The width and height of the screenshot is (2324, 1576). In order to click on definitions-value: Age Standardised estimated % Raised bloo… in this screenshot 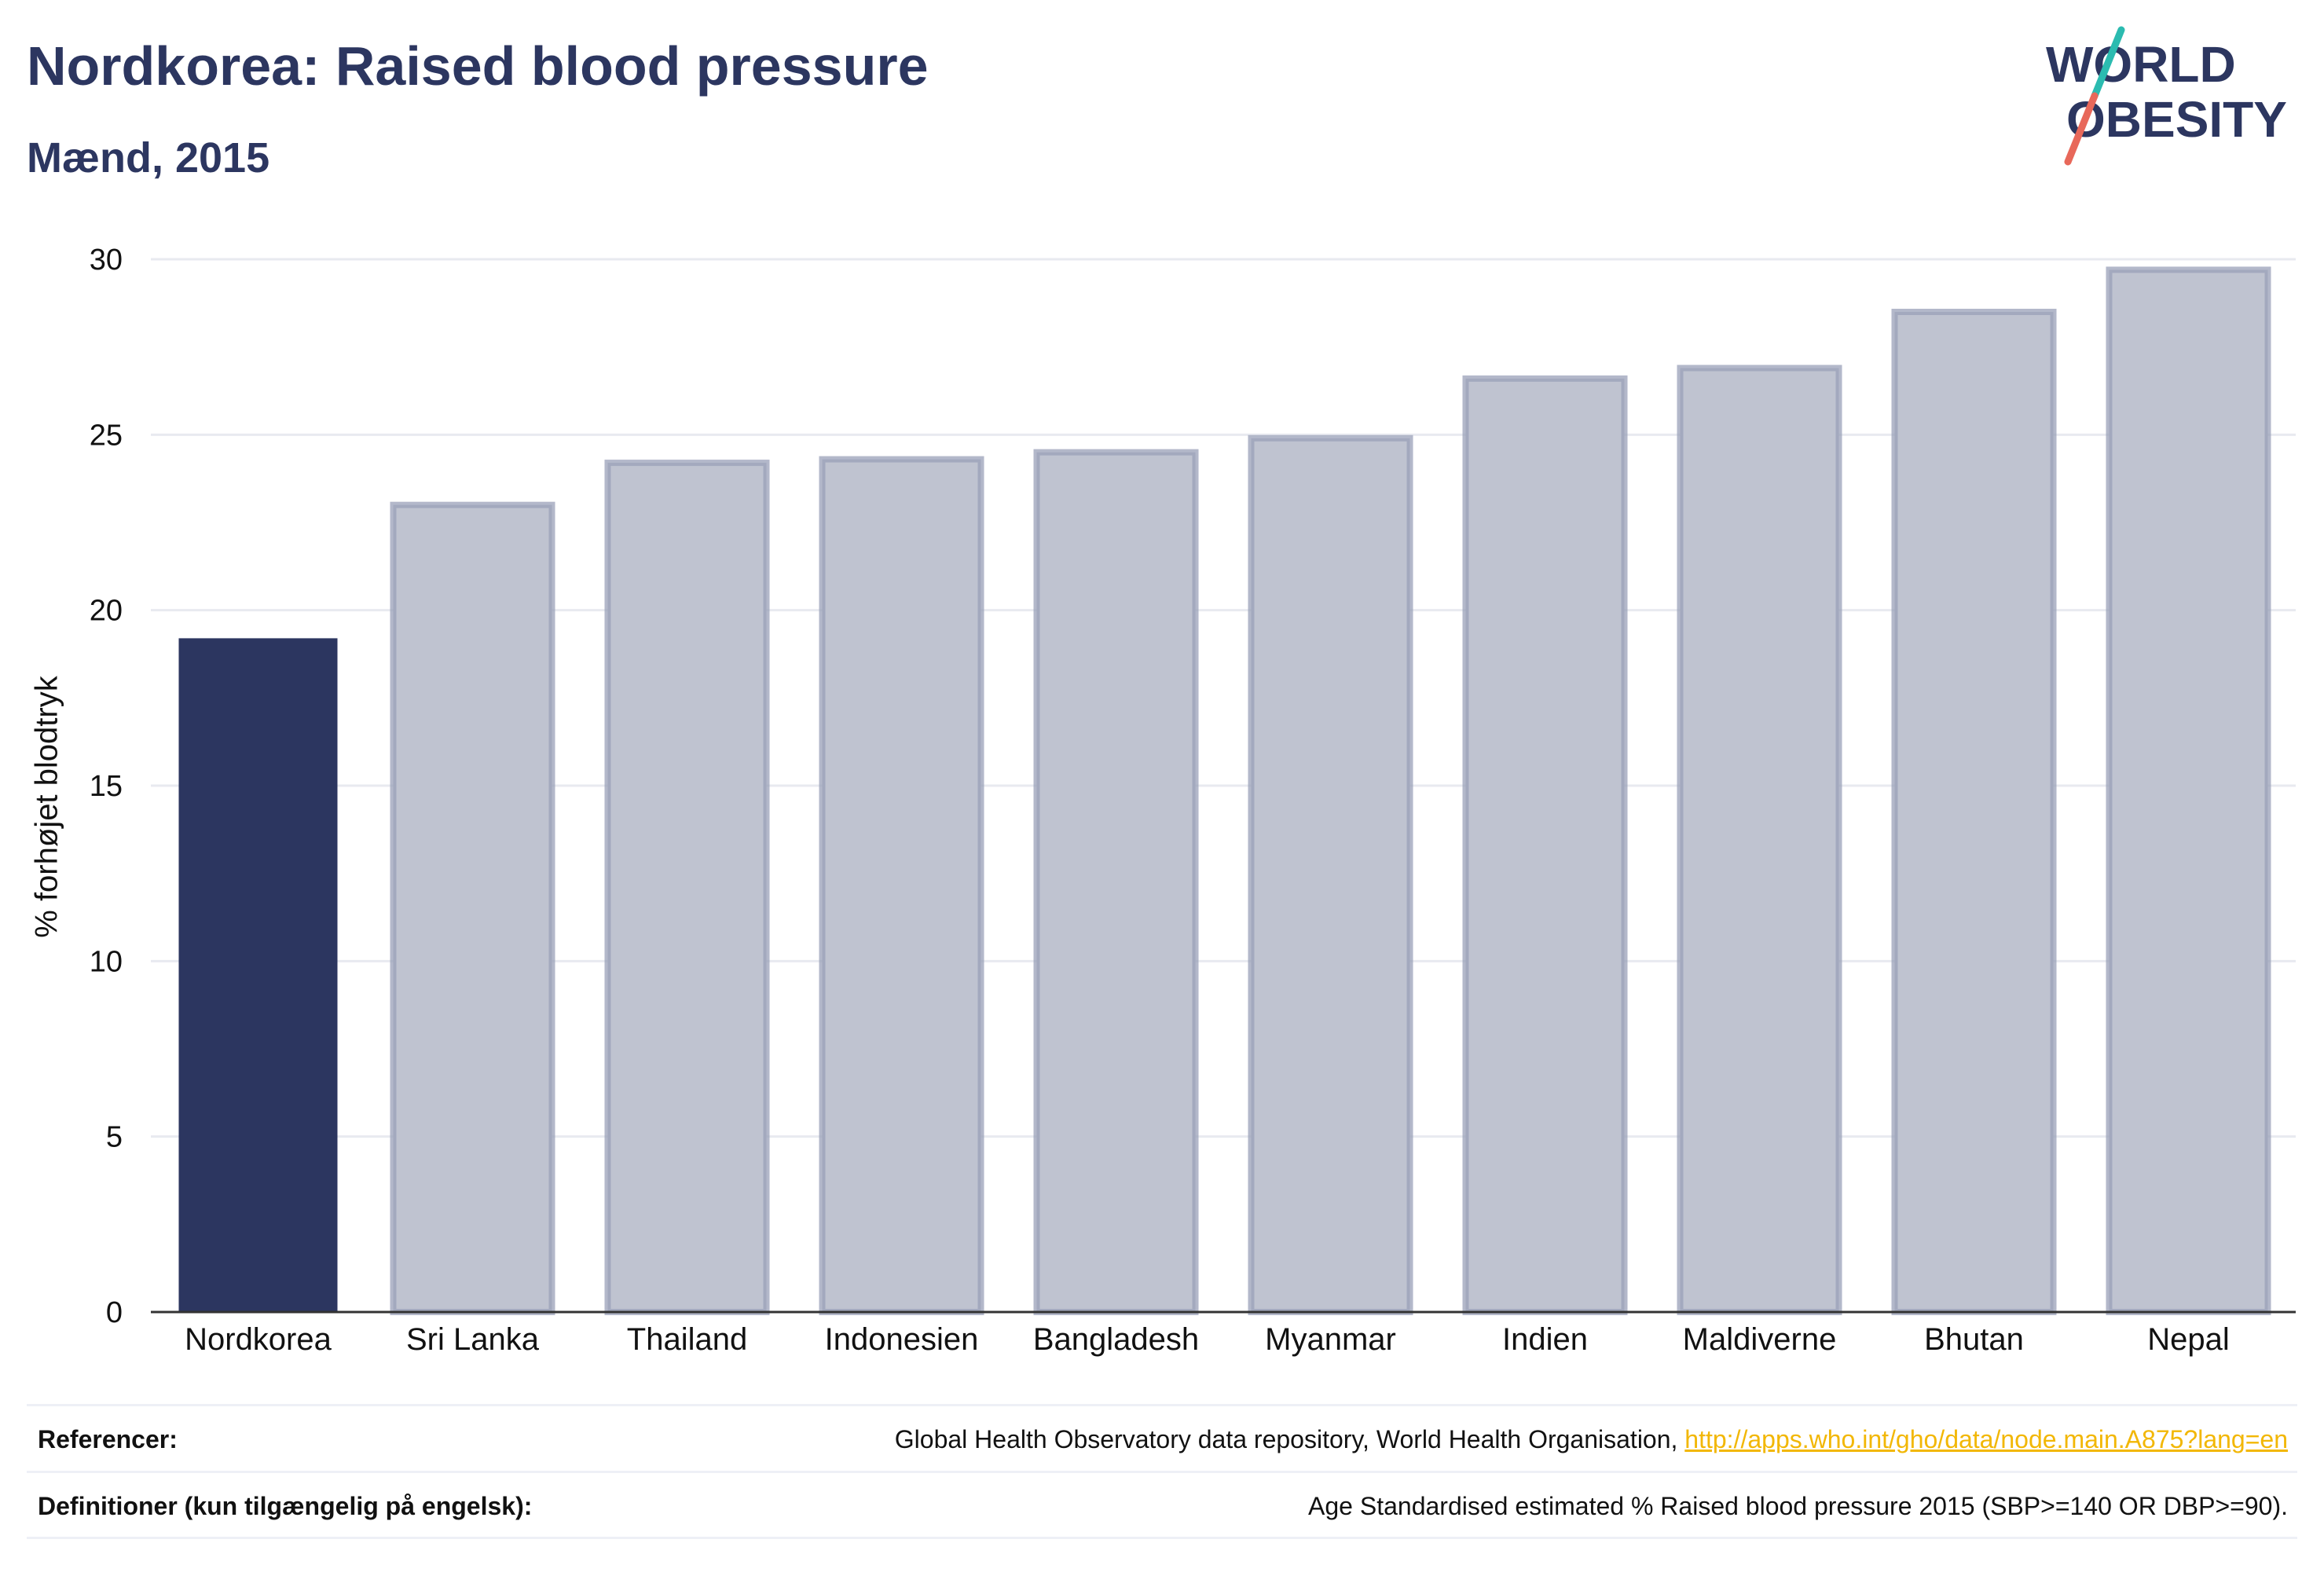, I will do `click(1798, 1505)`.